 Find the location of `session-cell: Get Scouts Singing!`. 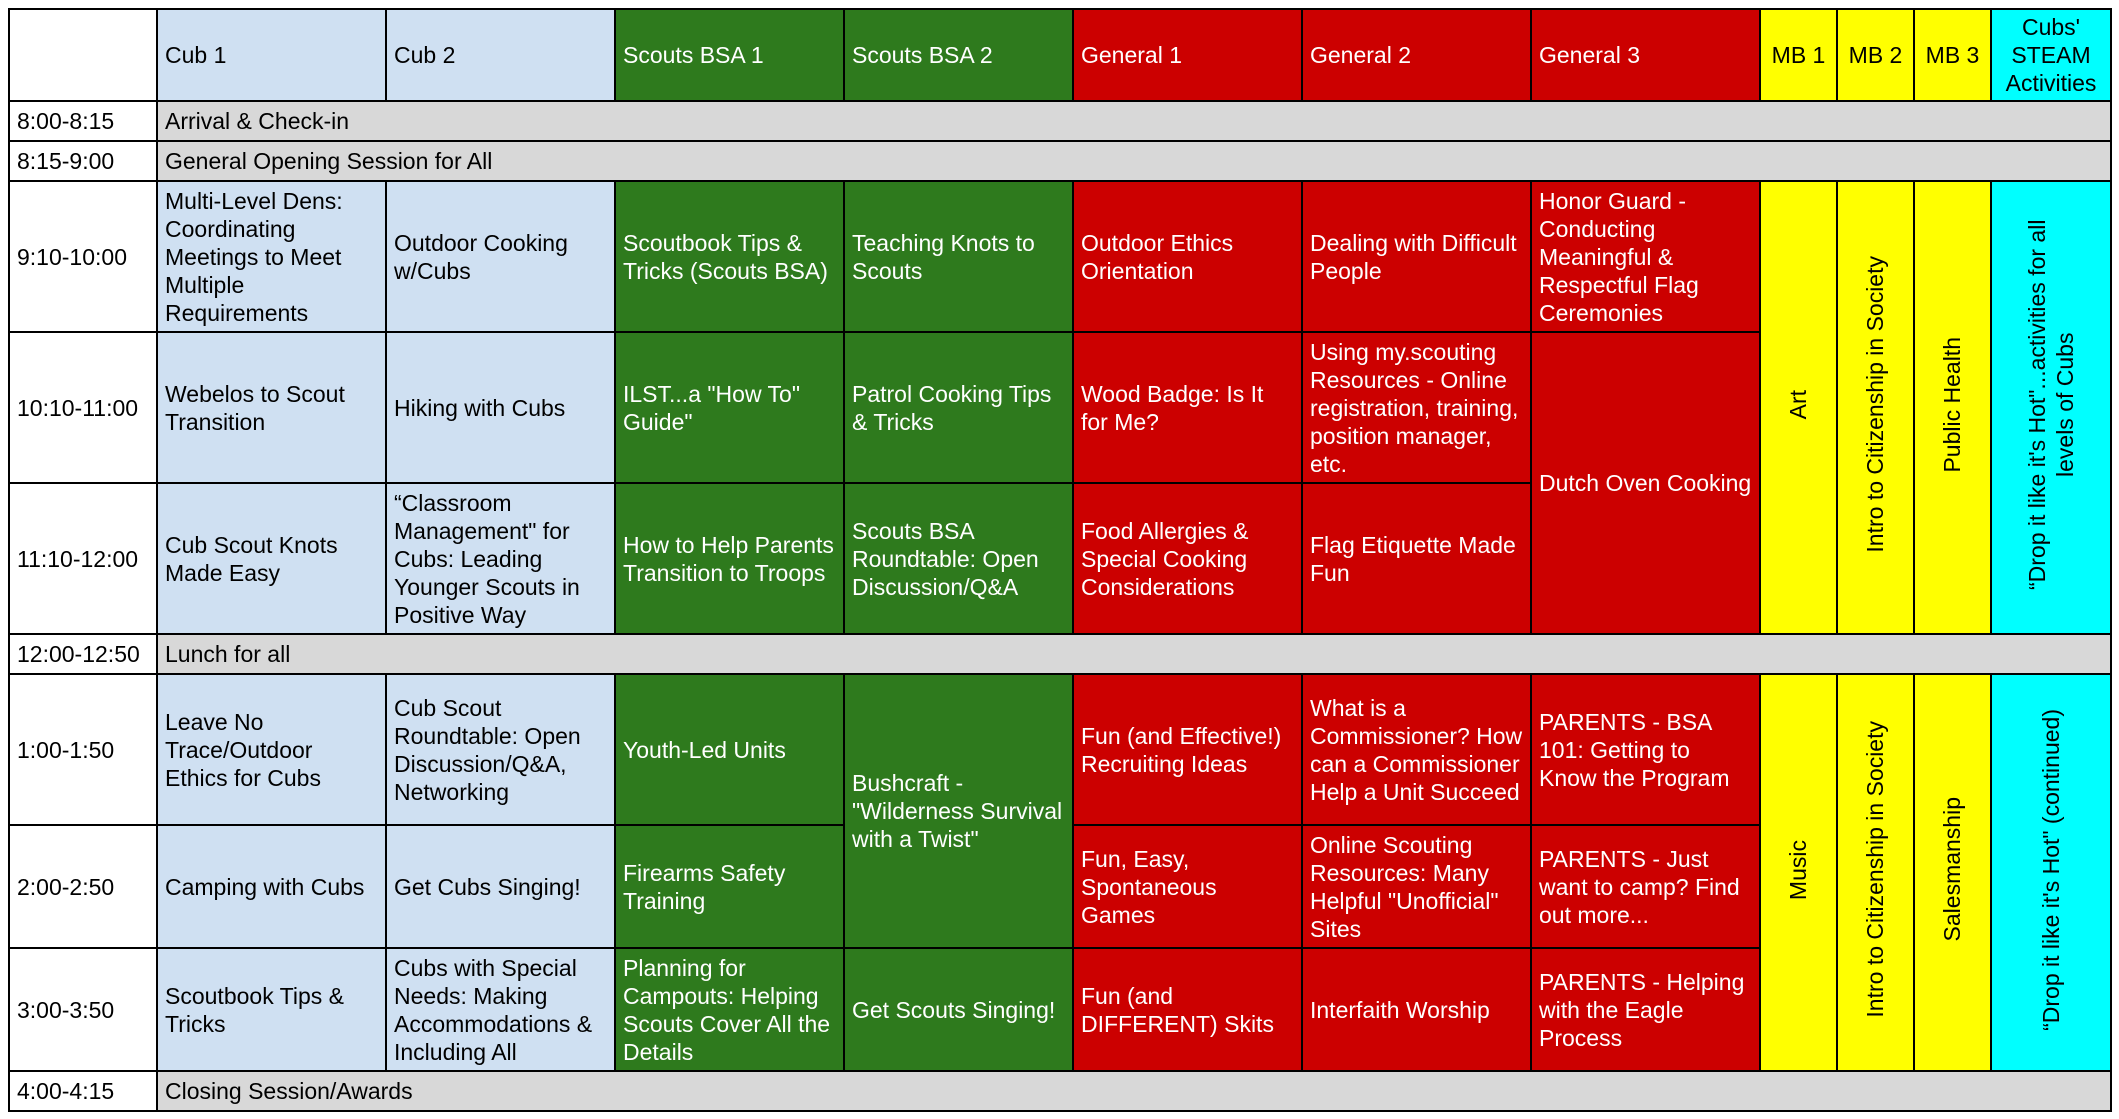

session-cell: Get Scouts Singing! is located at coordinates (958, 1010).